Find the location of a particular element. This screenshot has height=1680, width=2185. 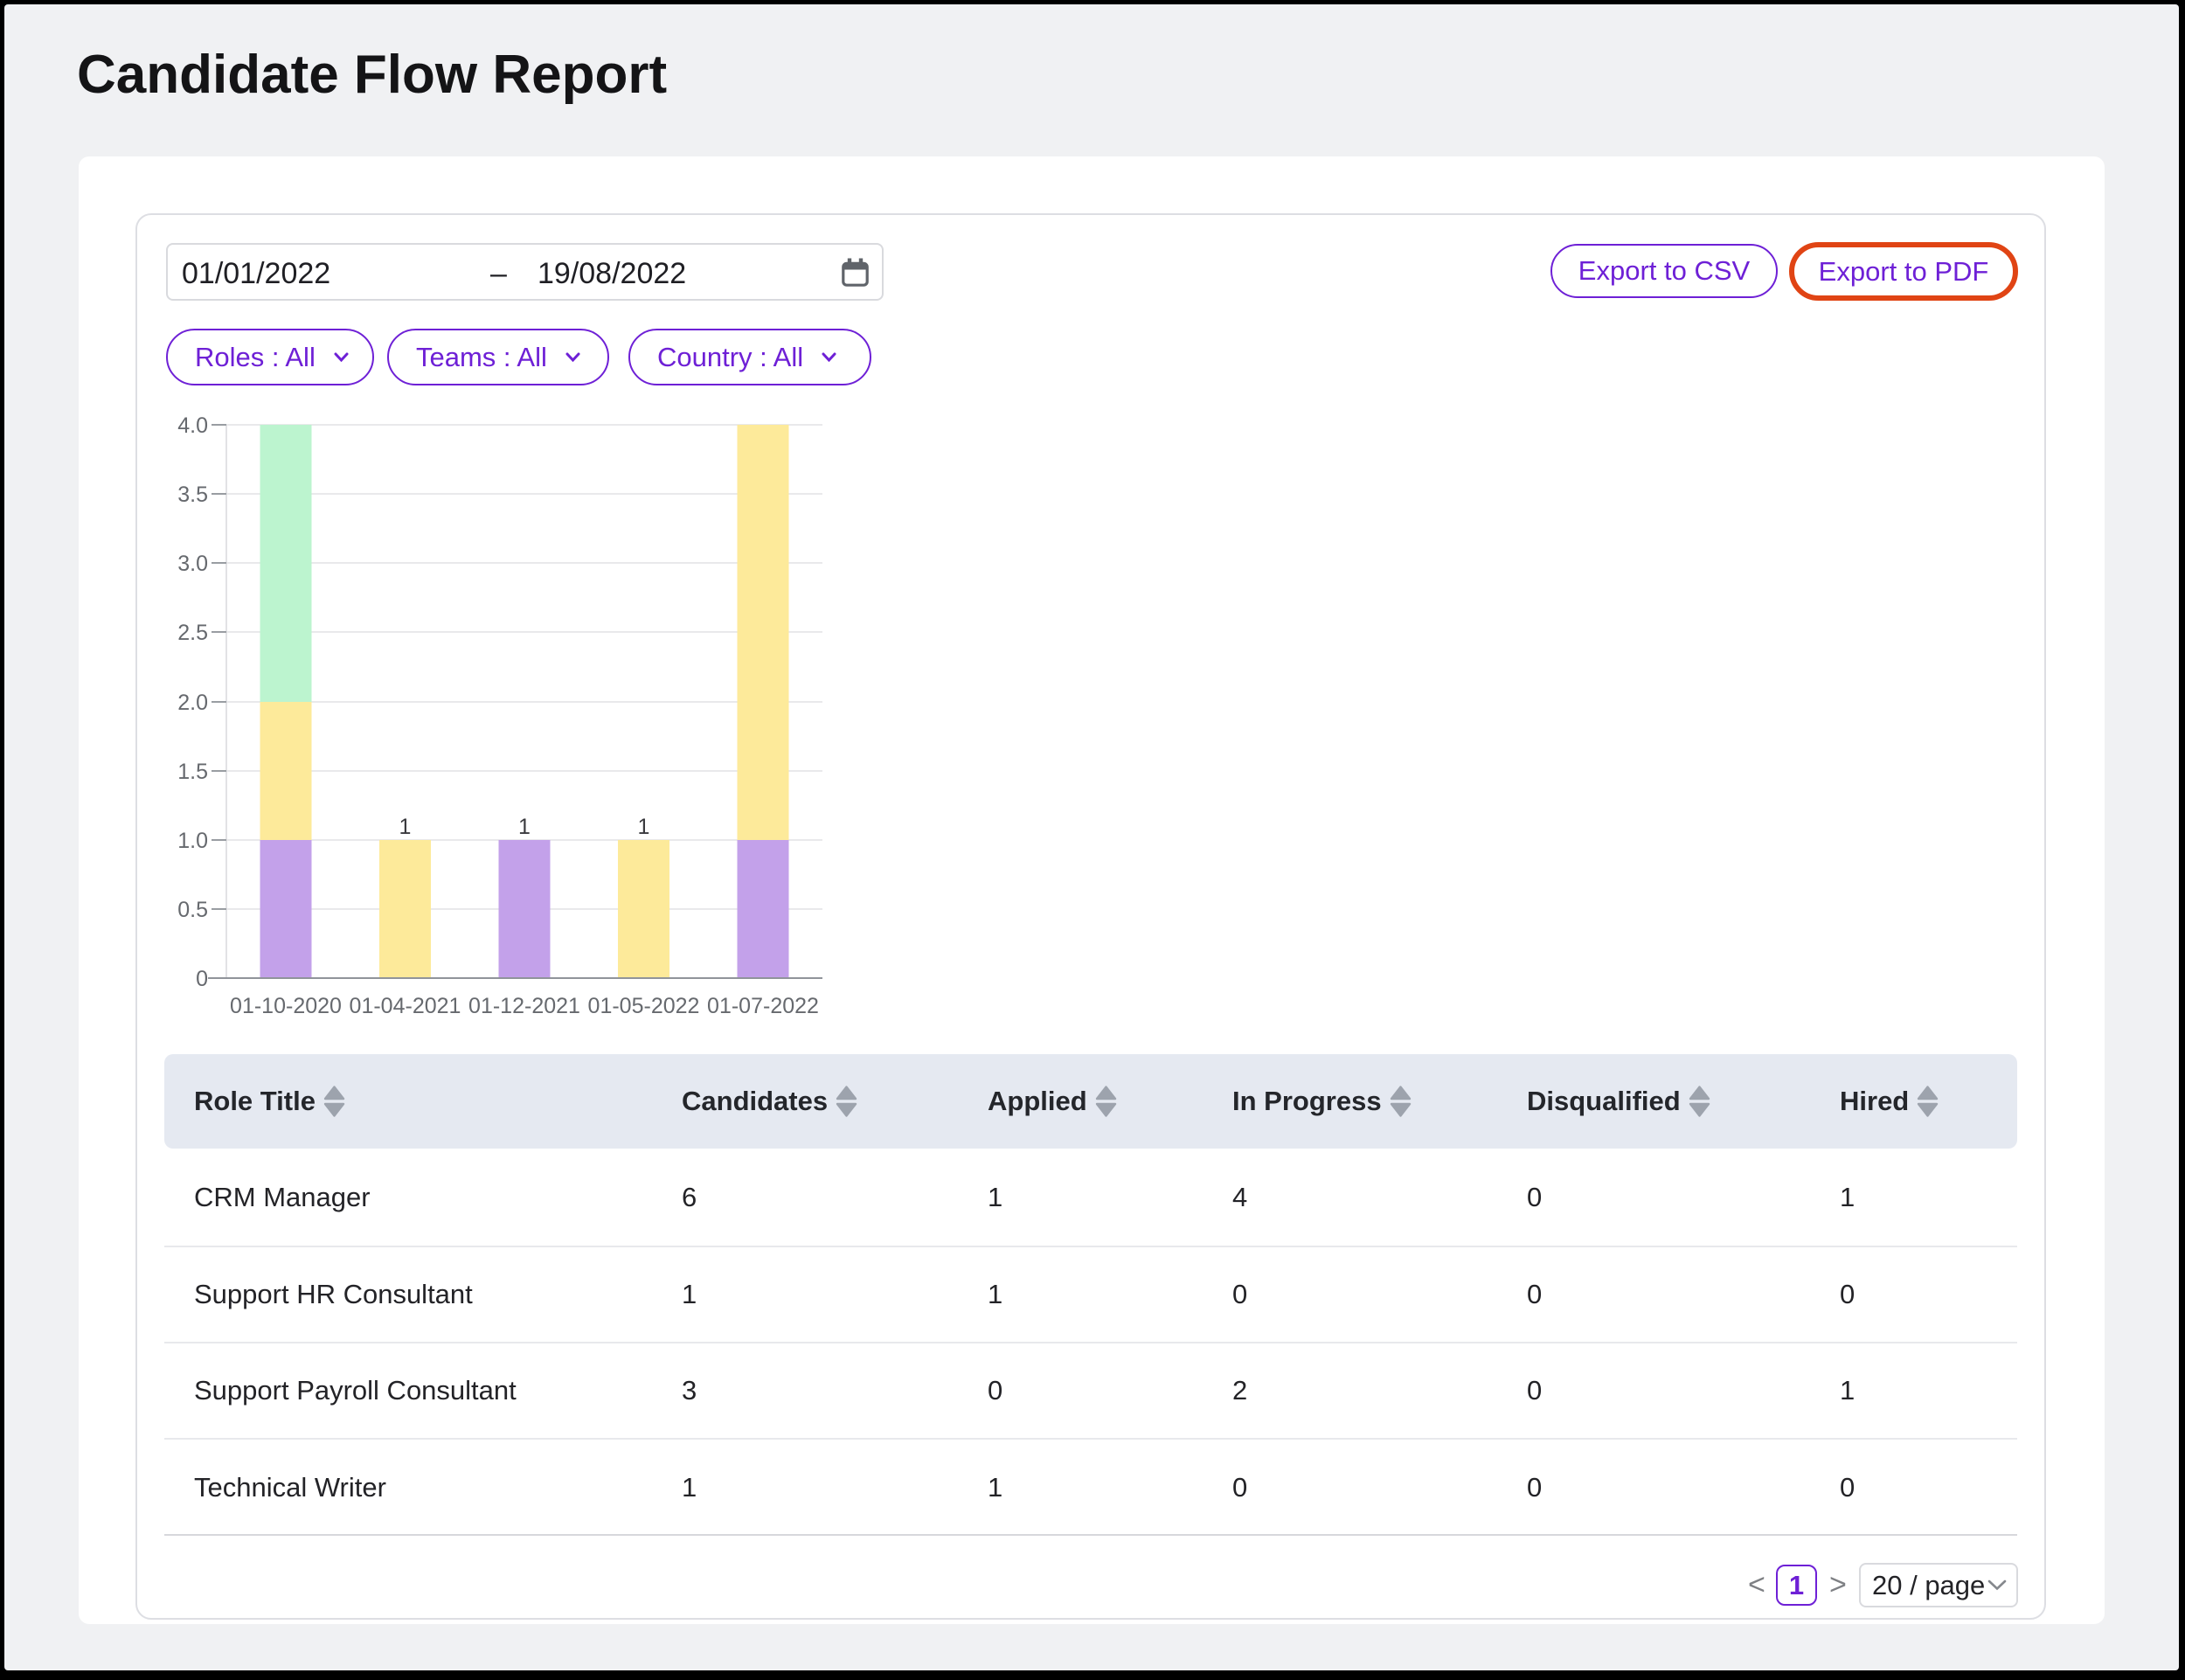

svg-text: 0 is located at coordinates (202, 979).